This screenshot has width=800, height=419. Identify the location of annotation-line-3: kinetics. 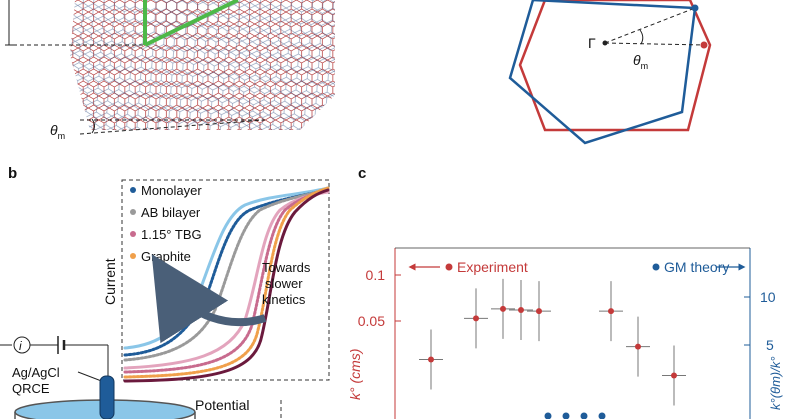
(284, 299).